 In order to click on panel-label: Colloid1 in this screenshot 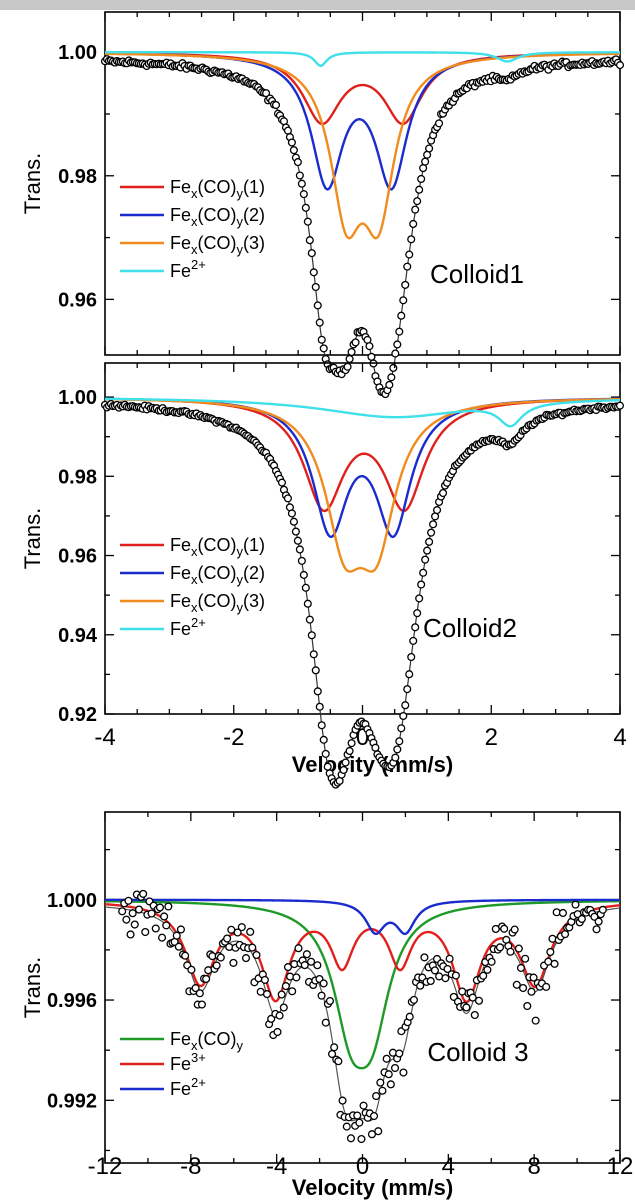, I will do `click(477, 274)`.